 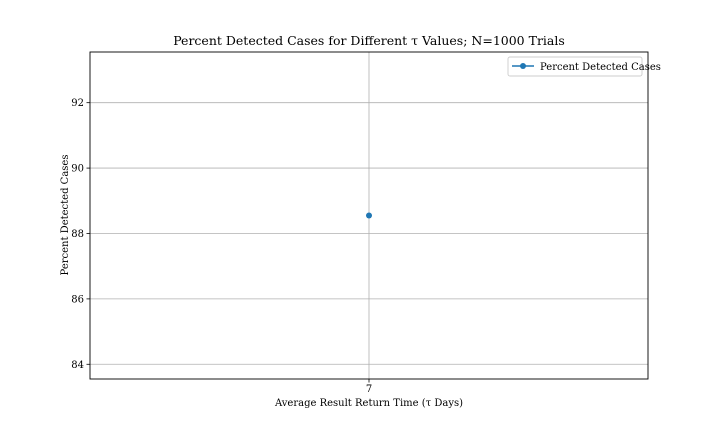 I want to click on y-tick-label: 88, so click(x=77, y=234).